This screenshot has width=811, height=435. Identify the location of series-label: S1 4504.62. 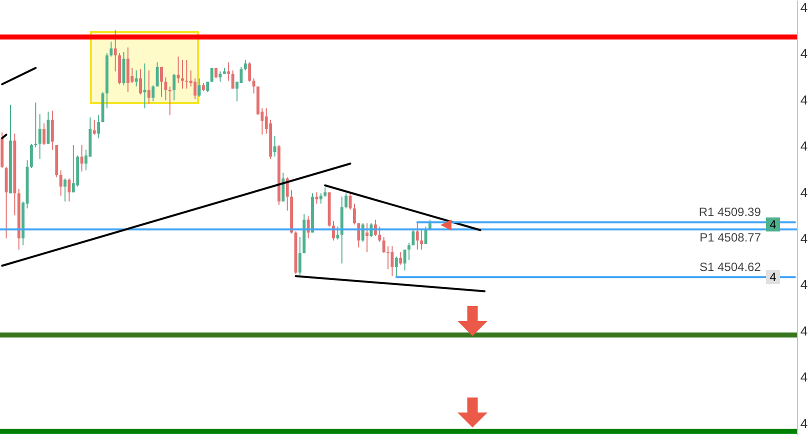
(731, 267).